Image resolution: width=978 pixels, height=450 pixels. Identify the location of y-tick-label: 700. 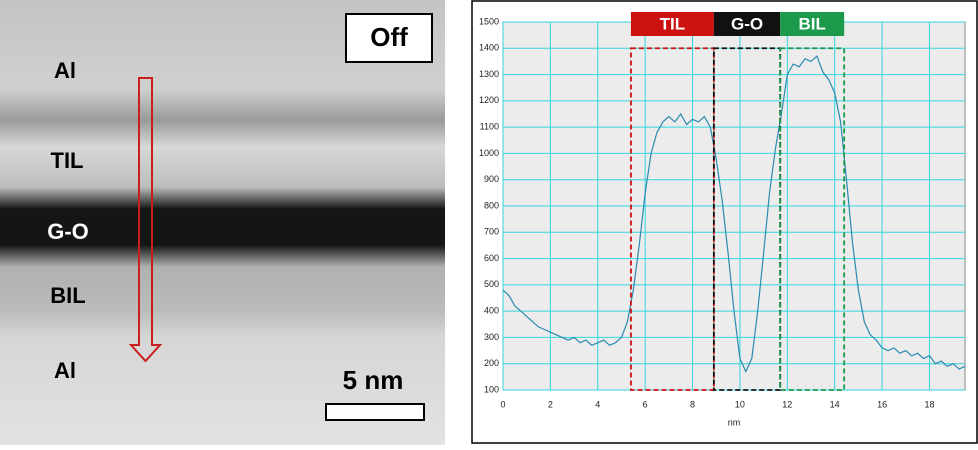
(491, 232).